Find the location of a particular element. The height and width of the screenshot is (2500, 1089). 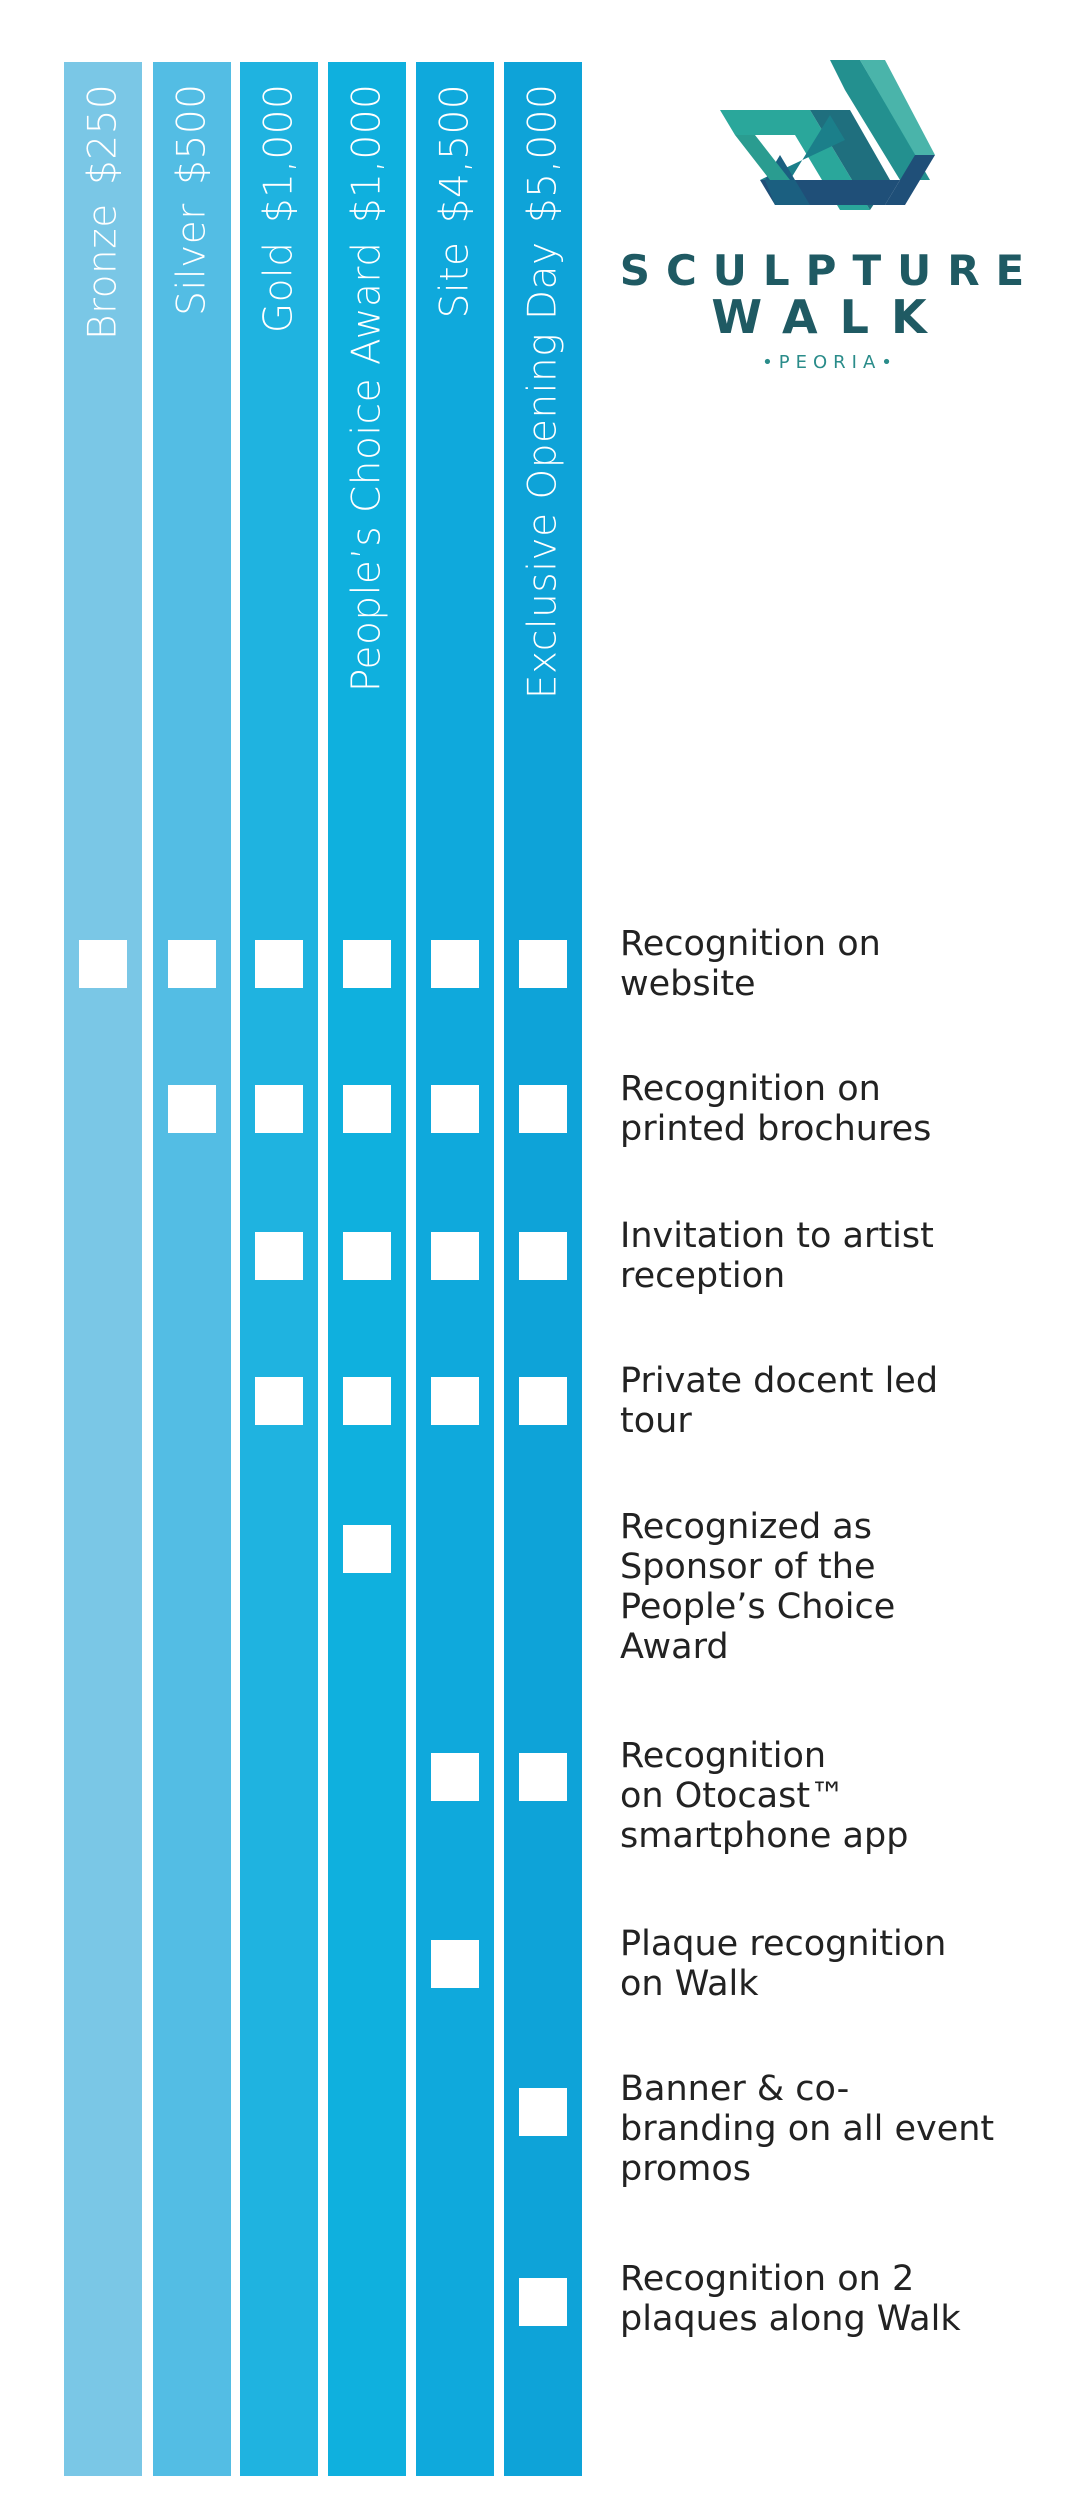

tier-price: $5,000 is located at coordinates (543, 154).